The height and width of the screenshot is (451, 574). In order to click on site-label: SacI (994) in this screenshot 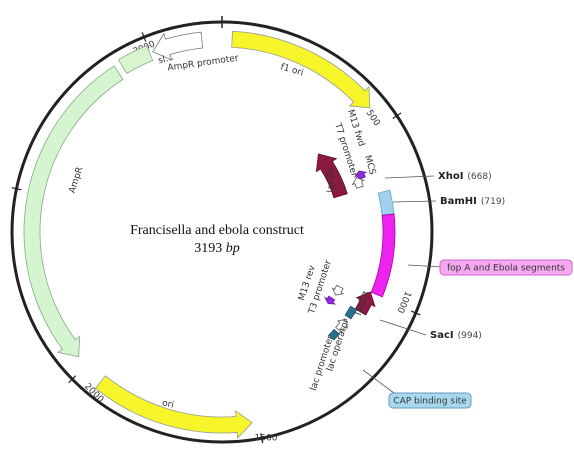, I will do `click(456, 335)`.